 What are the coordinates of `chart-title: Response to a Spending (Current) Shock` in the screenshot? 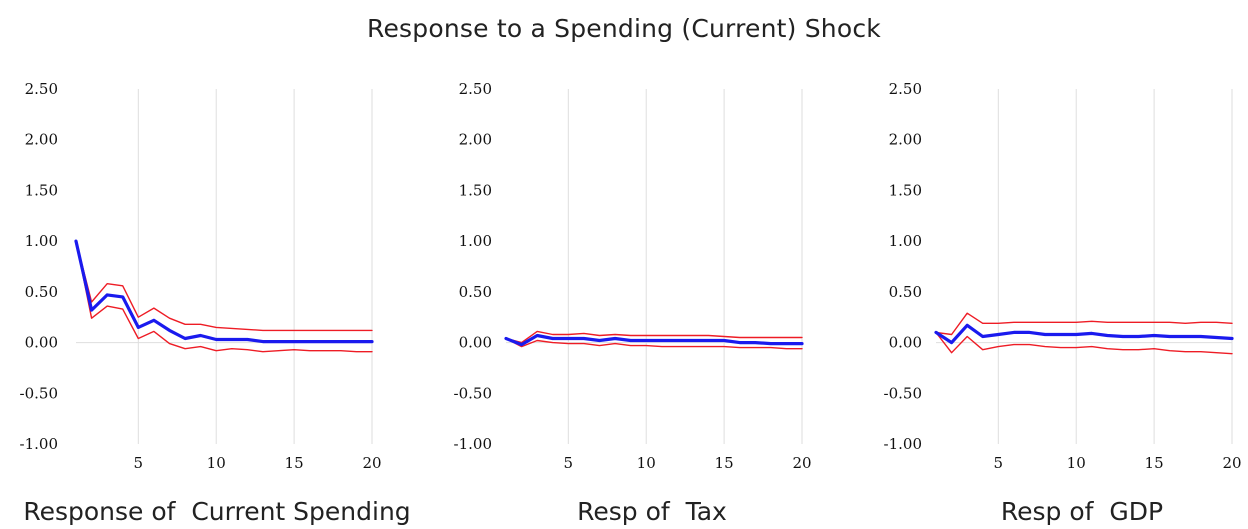 It's located at (624, 28).